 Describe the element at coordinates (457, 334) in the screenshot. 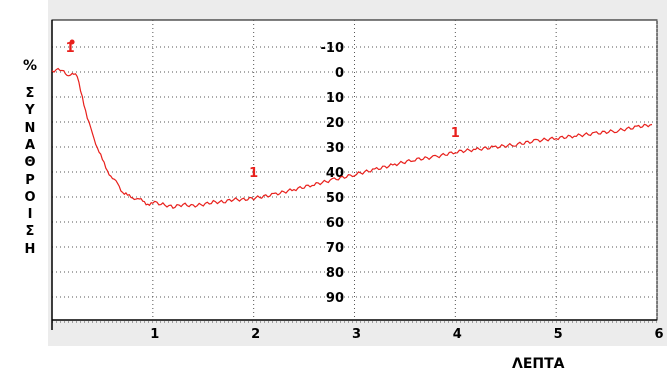

I see `x-tick-label: 4` at that location.